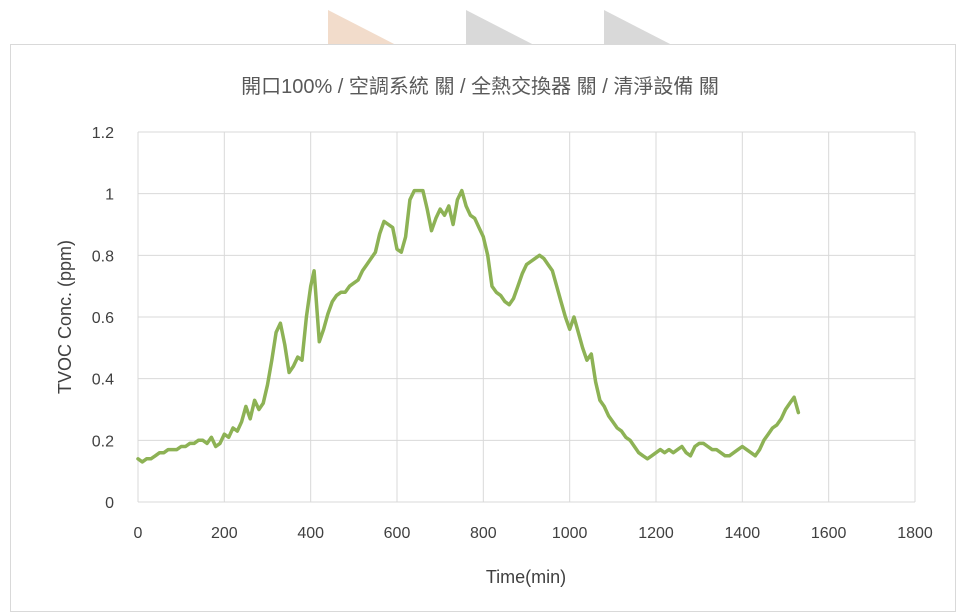 This screenshot has width=958, height=614. I want to click on x-axis-title: Time(min), so click(526, 577).